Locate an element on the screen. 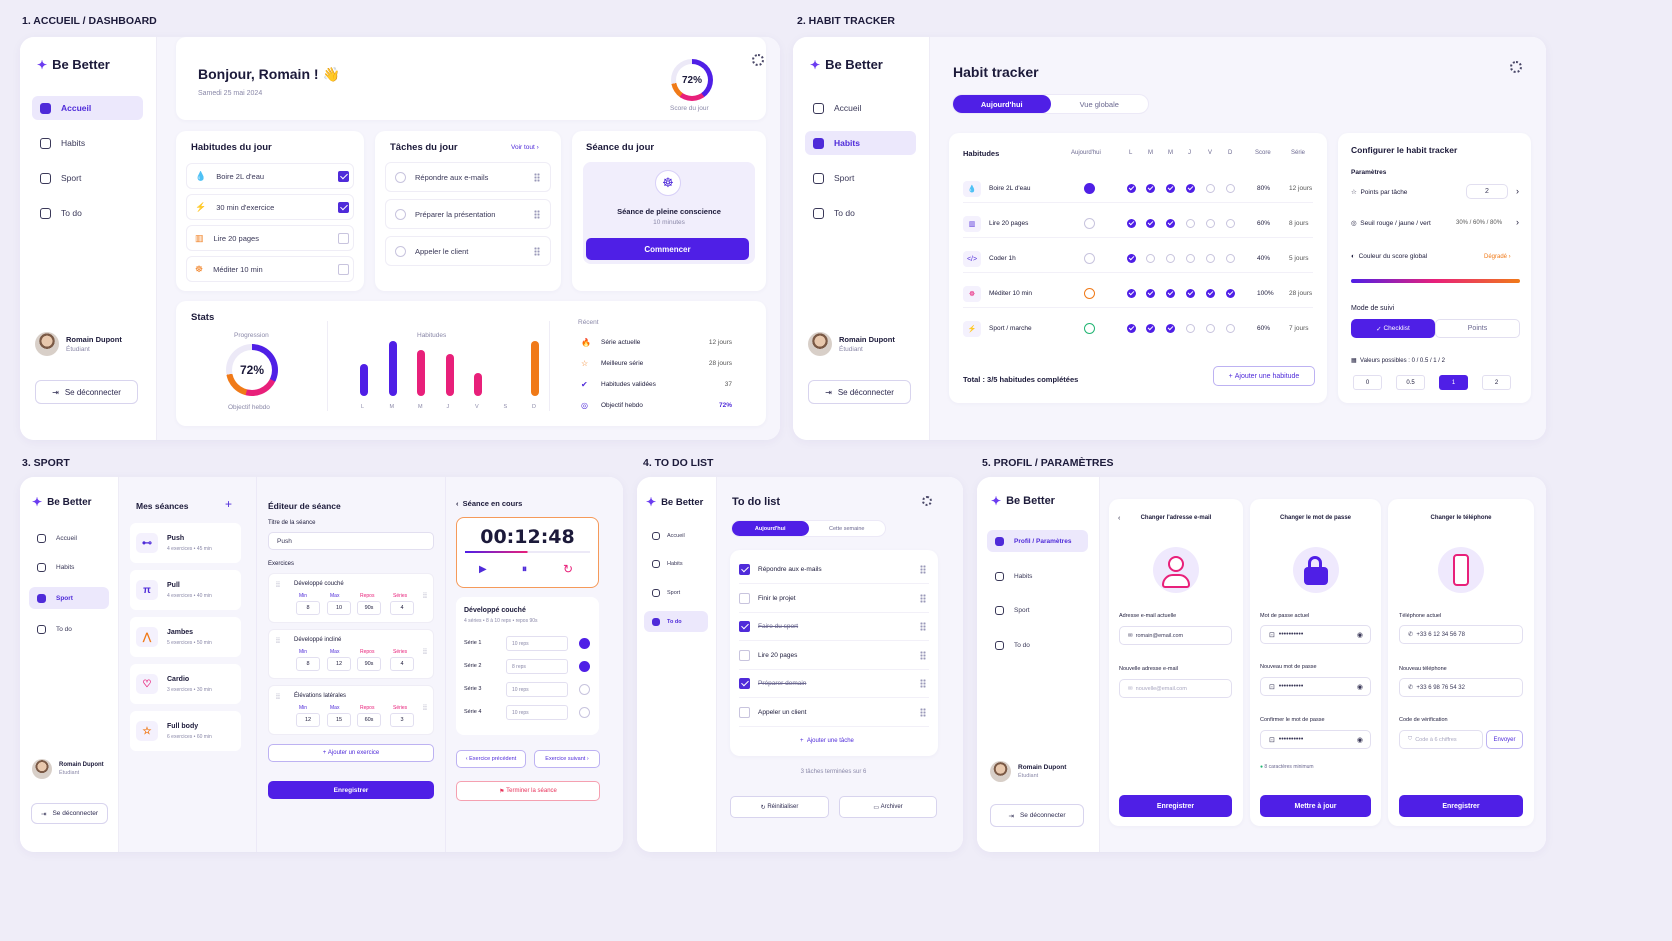  play-icon: ▶ is located at coordinates (483, 569).